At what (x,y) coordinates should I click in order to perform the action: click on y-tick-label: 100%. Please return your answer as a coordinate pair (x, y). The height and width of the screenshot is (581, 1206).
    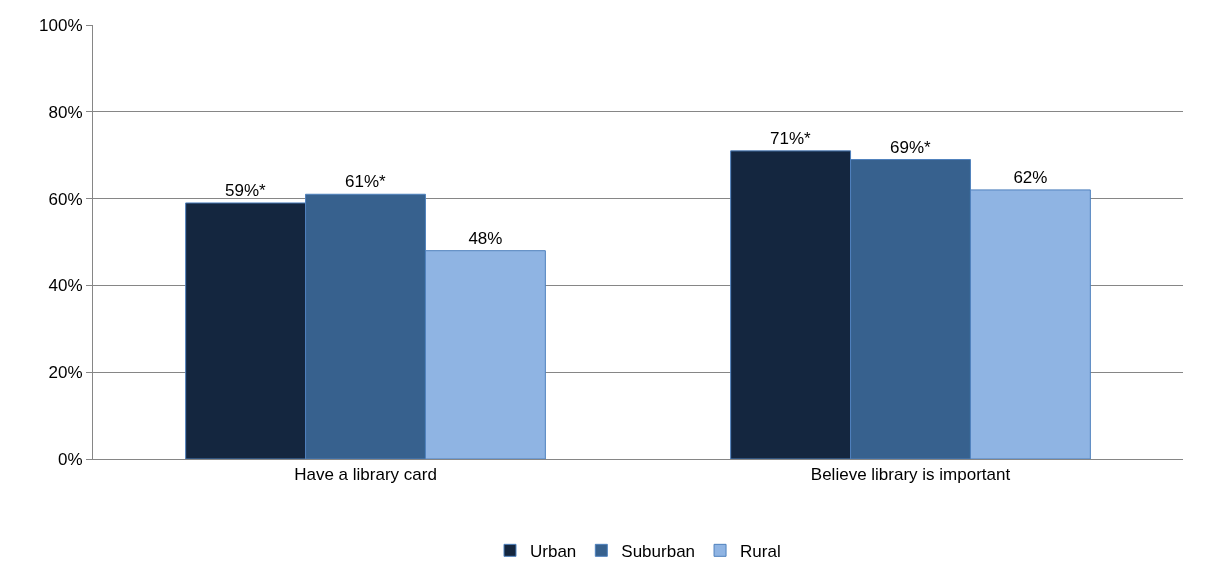
    Looking at the image, I should click on (61, 25).